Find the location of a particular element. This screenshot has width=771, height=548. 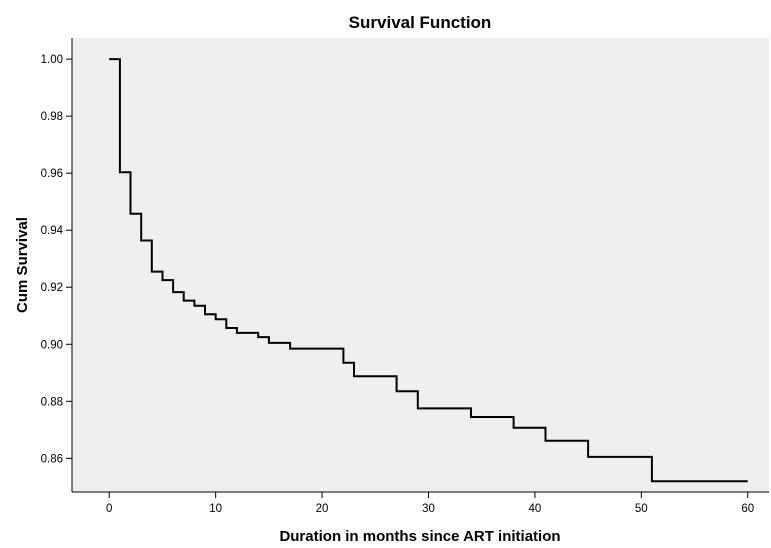

x-tick-label: 40 is located at coordinates (534, 509).